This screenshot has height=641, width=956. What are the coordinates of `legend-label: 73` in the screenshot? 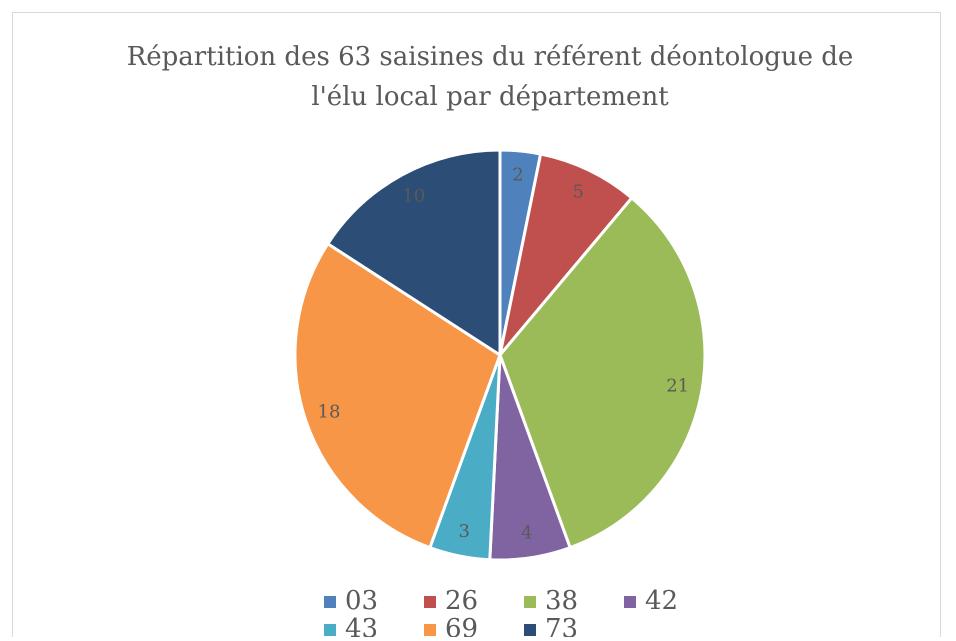 It's located at (561, 625).